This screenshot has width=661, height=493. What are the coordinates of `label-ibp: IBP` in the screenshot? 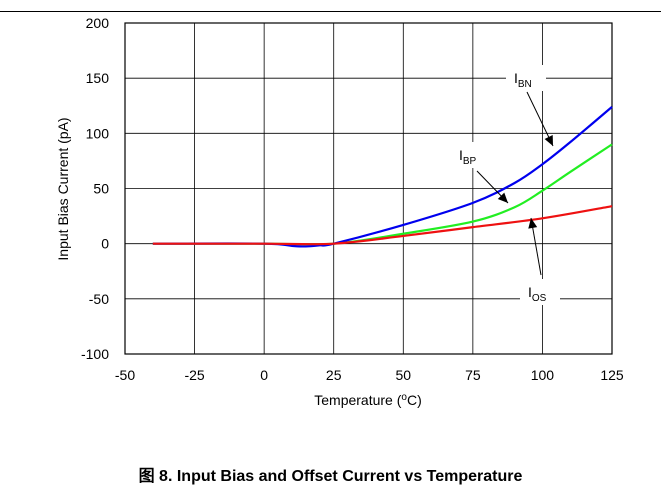 It's located at (468, 157).